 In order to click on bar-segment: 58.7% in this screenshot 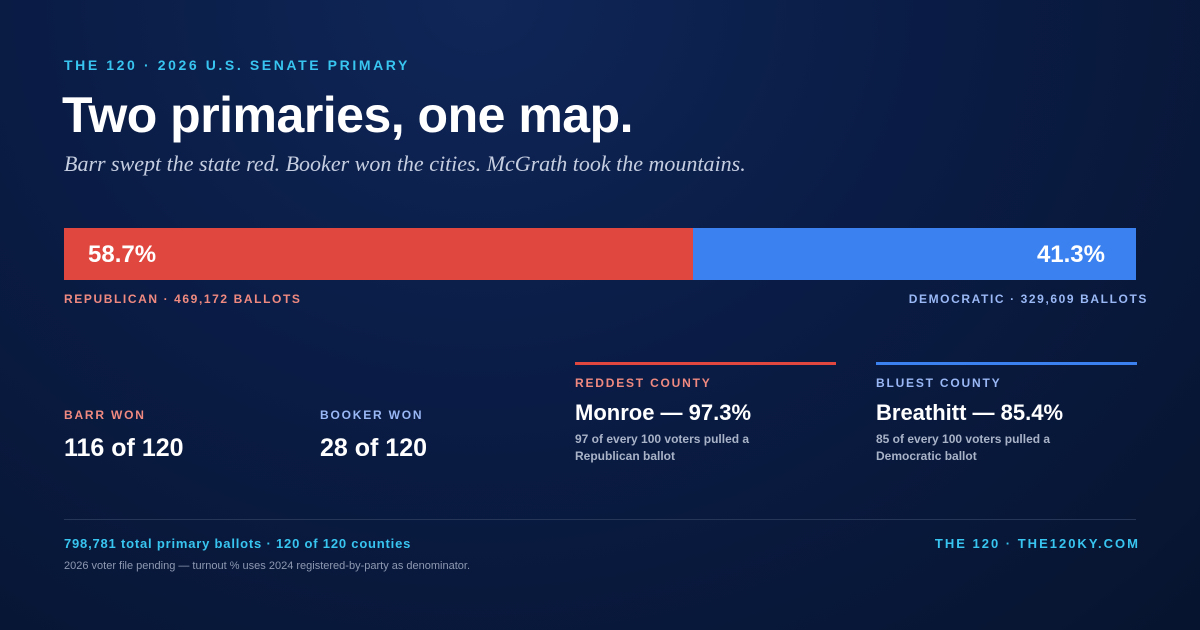, I will do `click(379, 254)`.